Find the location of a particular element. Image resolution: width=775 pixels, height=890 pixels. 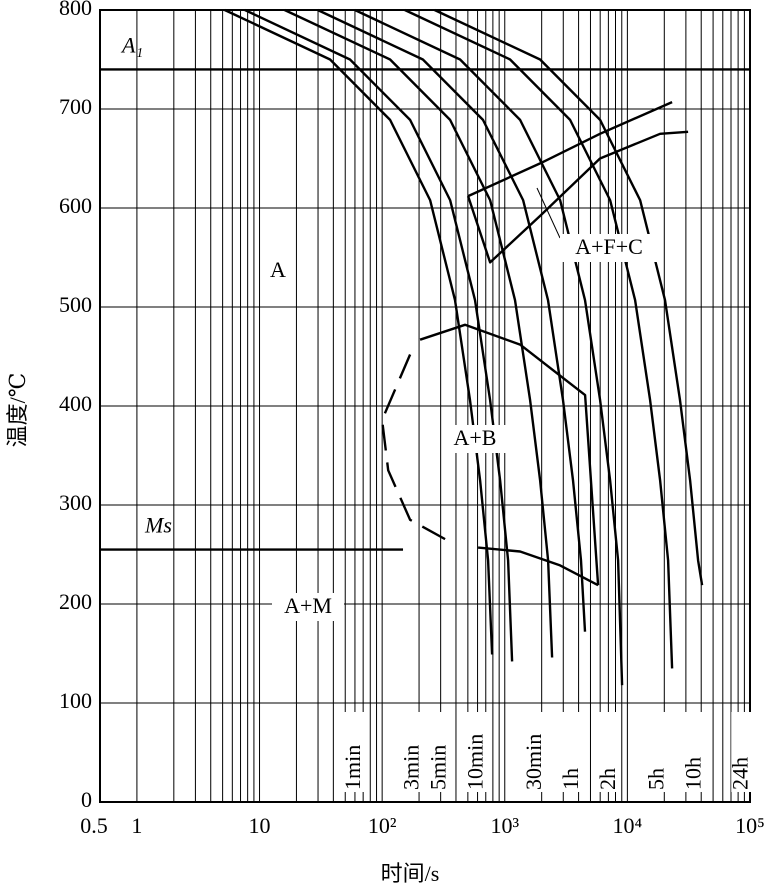

x-tick-label: 1 is located at coordinates (136, 825).